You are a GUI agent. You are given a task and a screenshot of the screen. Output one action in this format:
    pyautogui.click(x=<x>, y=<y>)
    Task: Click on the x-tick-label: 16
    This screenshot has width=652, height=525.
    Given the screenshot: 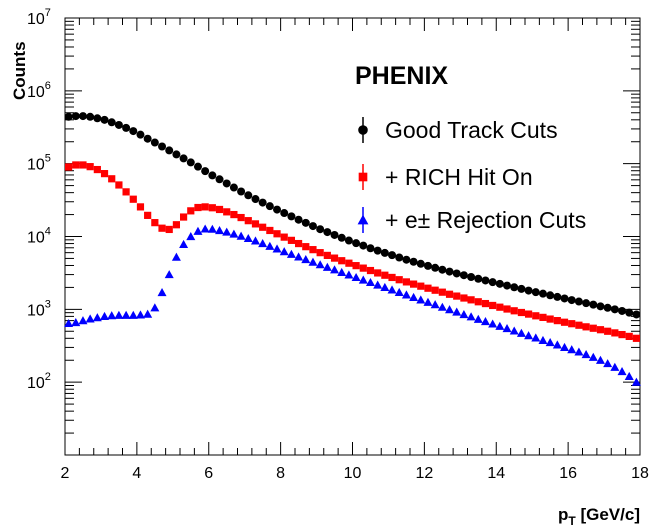 What is the action you would take?
    pyautogui.click(x=568, y=473)
    